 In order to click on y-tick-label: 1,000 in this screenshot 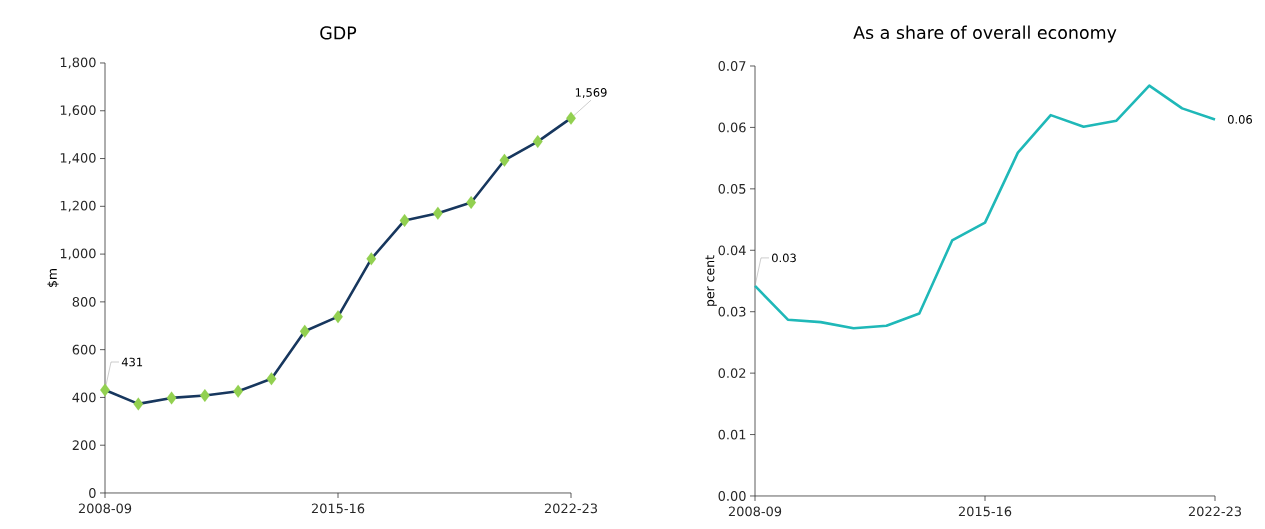, I will do `click(78, 254)`.